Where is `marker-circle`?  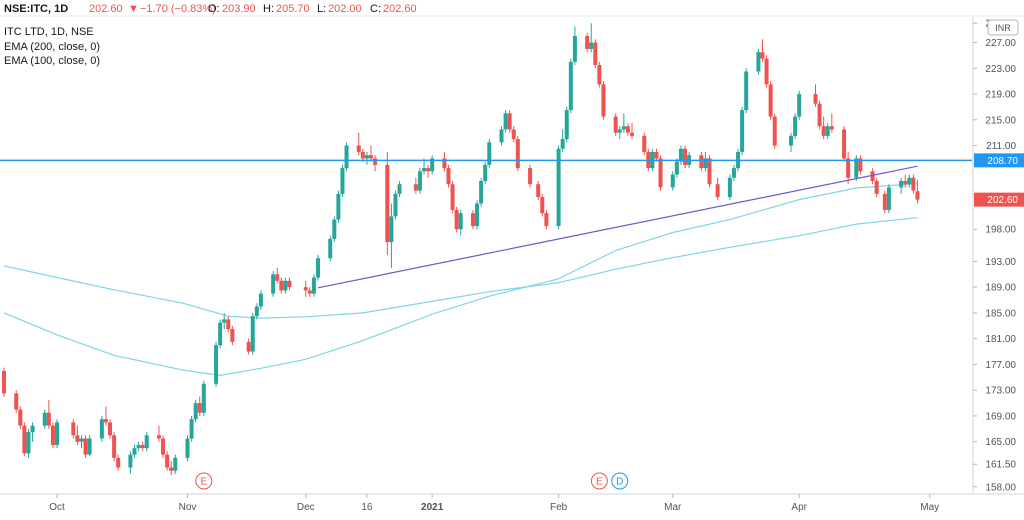 marker-circle is located at coordinates (599, 481).